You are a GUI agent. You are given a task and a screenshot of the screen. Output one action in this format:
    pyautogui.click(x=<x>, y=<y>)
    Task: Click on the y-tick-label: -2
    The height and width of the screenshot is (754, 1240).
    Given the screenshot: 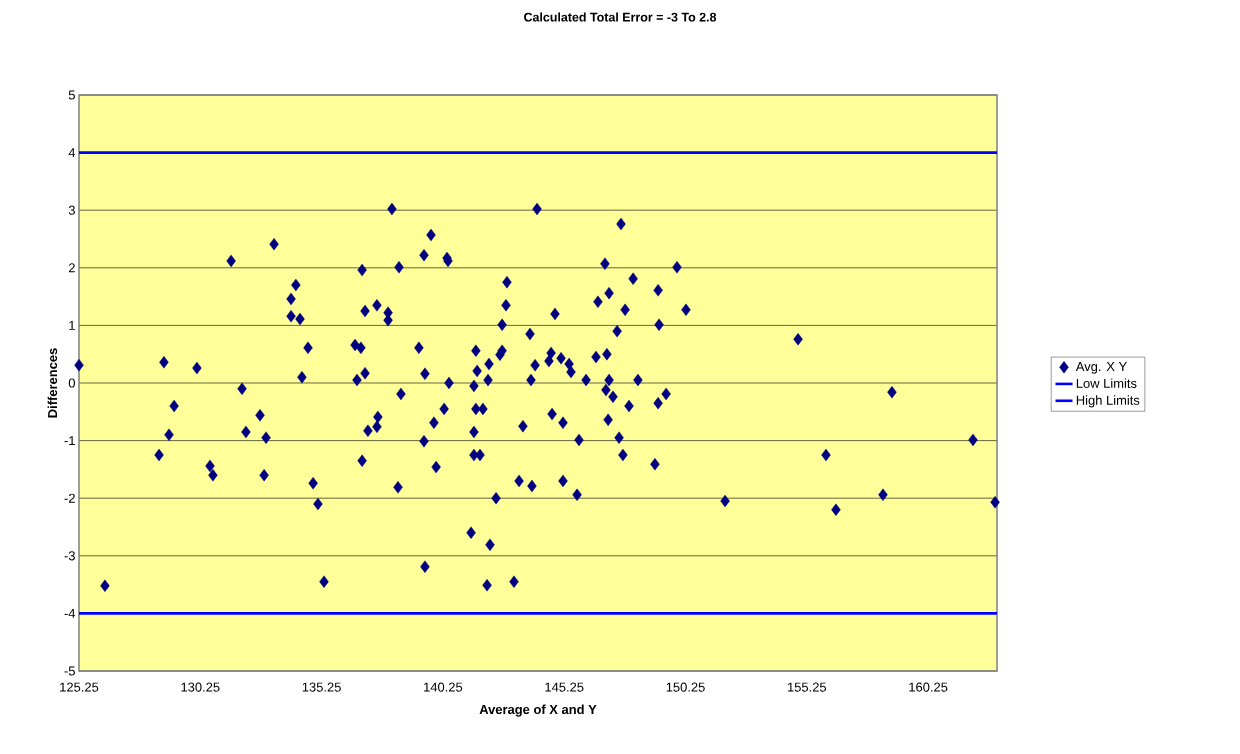 What is the action you would take?
    pyautogui.click(x=69, y=498)
    